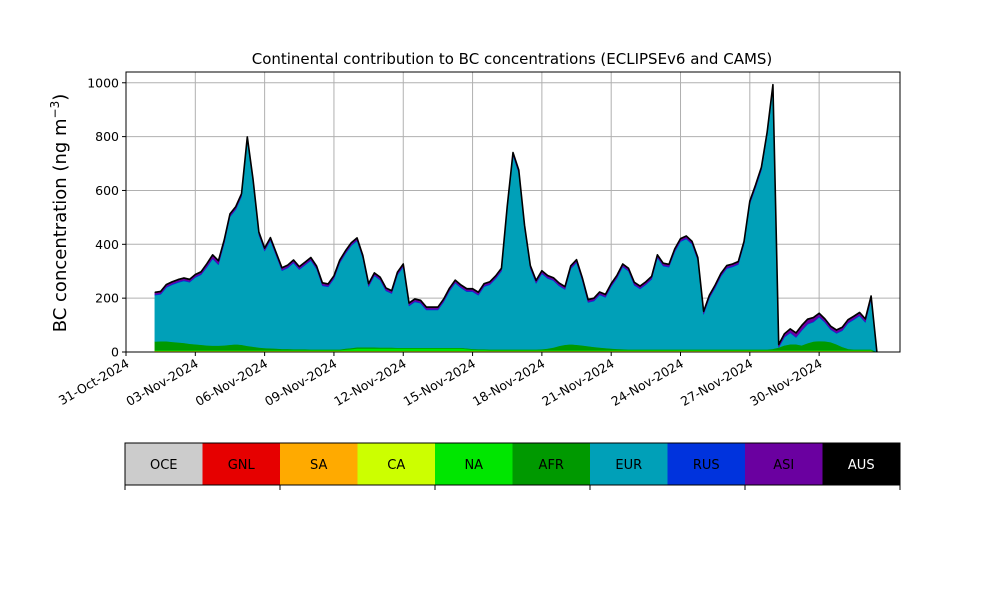 The height and width of the screenshot is (600, 1000). Describe the element at coordinates (94, 382) in the screenshot. I see `x-tick-label: 31-Oct-2024` at that location.